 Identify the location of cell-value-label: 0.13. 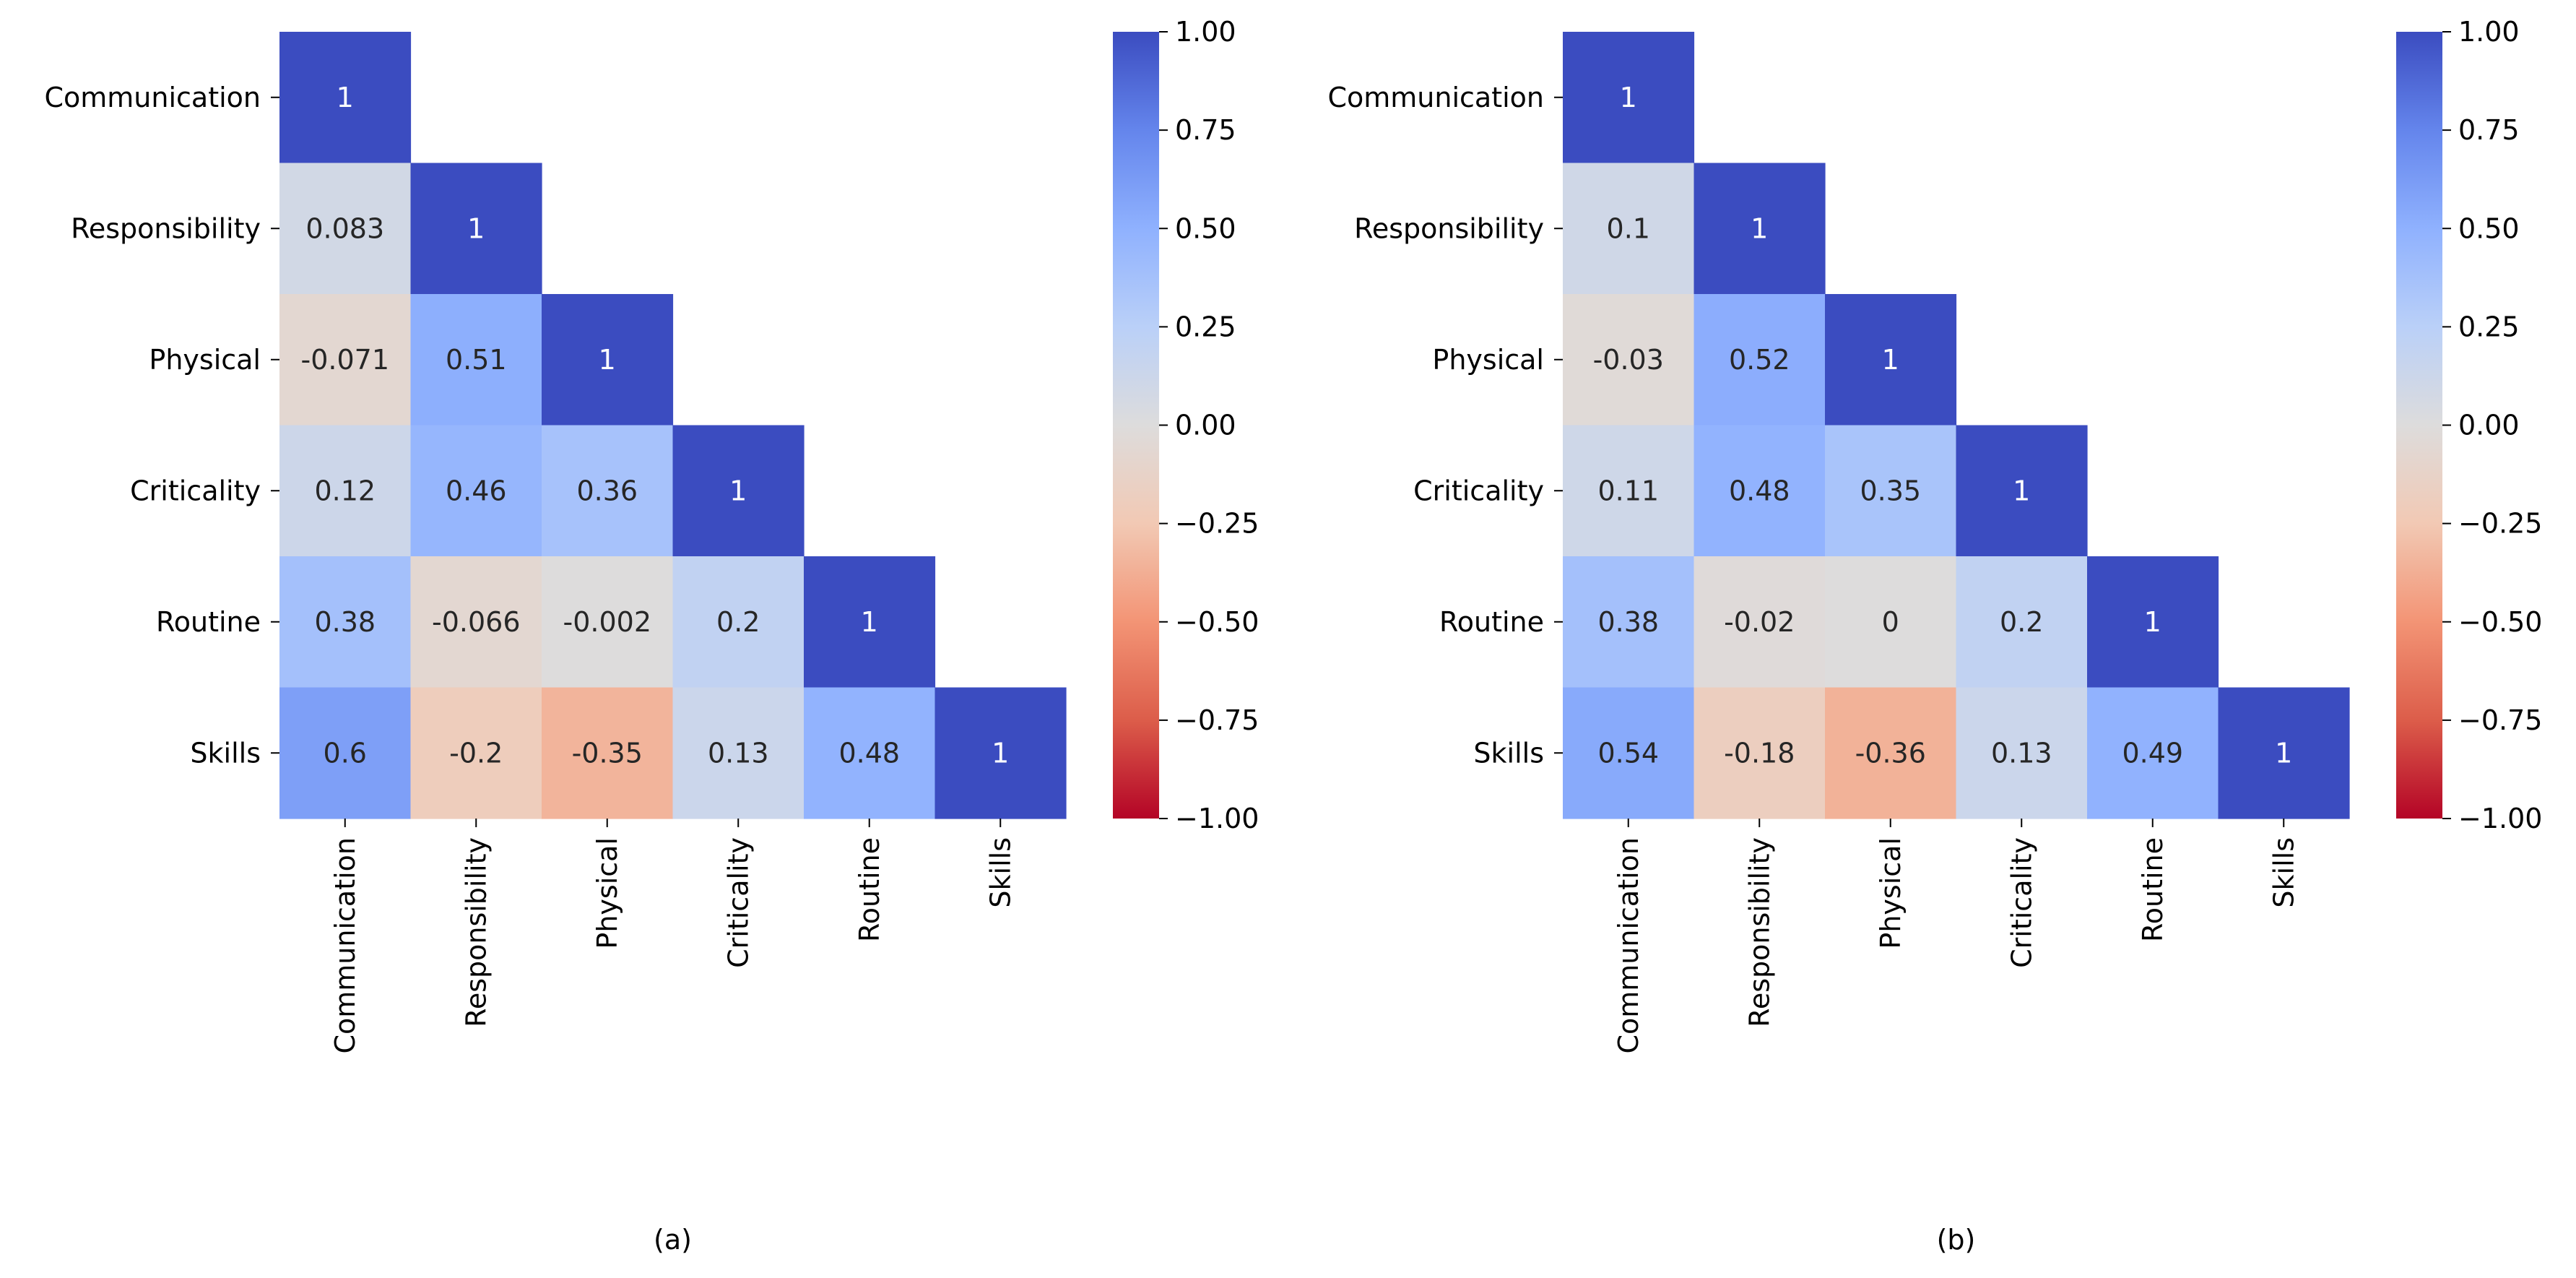
(2021, 753).